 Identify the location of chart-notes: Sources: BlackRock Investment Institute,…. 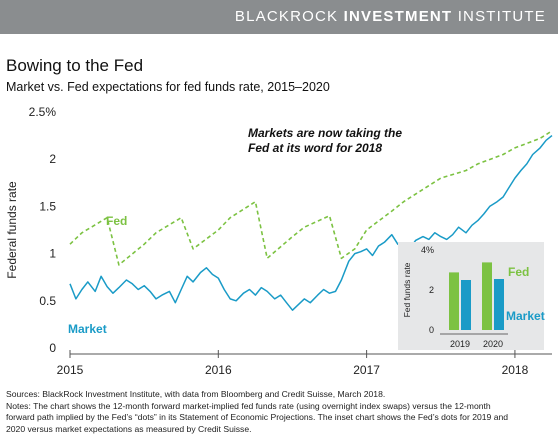
(280, 412).